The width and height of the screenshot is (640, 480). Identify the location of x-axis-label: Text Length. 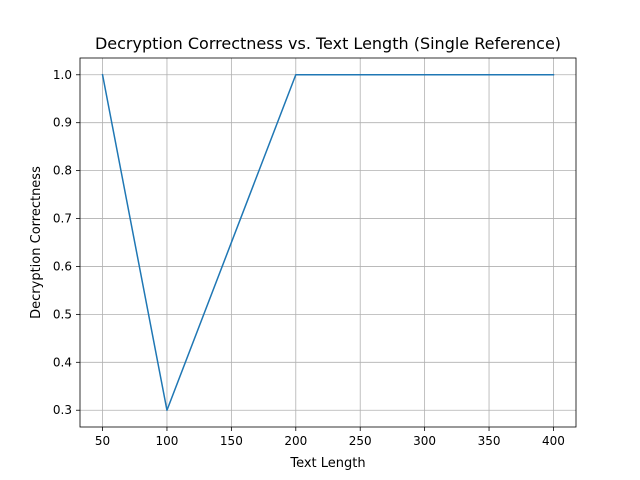
(327, 463).